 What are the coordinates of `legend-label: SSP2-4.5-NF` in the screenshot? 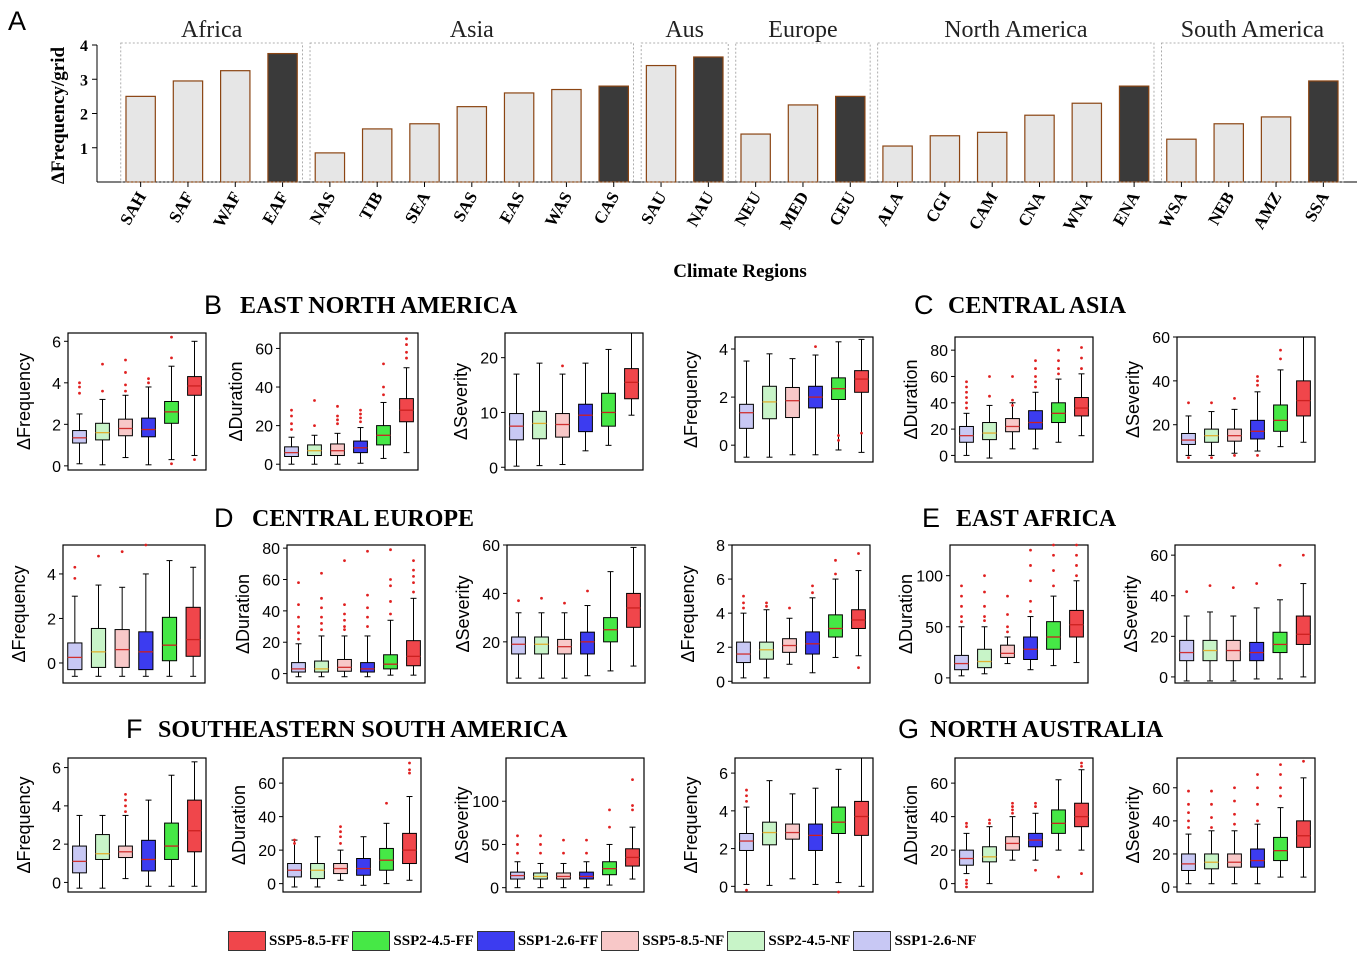 It's located at (809, 940).